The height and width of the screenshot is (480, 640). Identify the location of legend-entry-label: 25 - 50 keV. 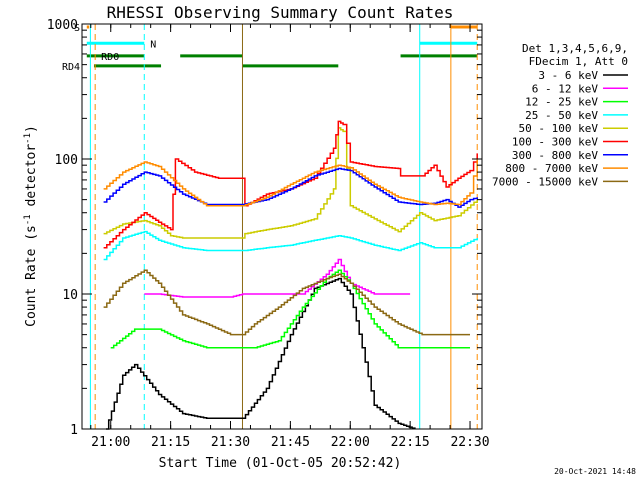
(561, 115).